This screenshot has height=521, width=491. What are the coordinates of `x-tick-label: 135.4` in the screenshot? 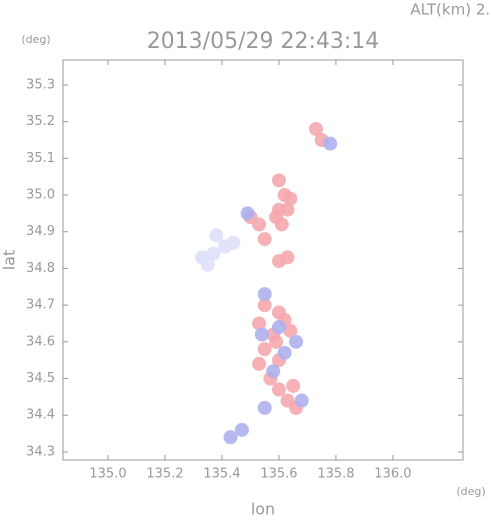 It's located at (221, 474).